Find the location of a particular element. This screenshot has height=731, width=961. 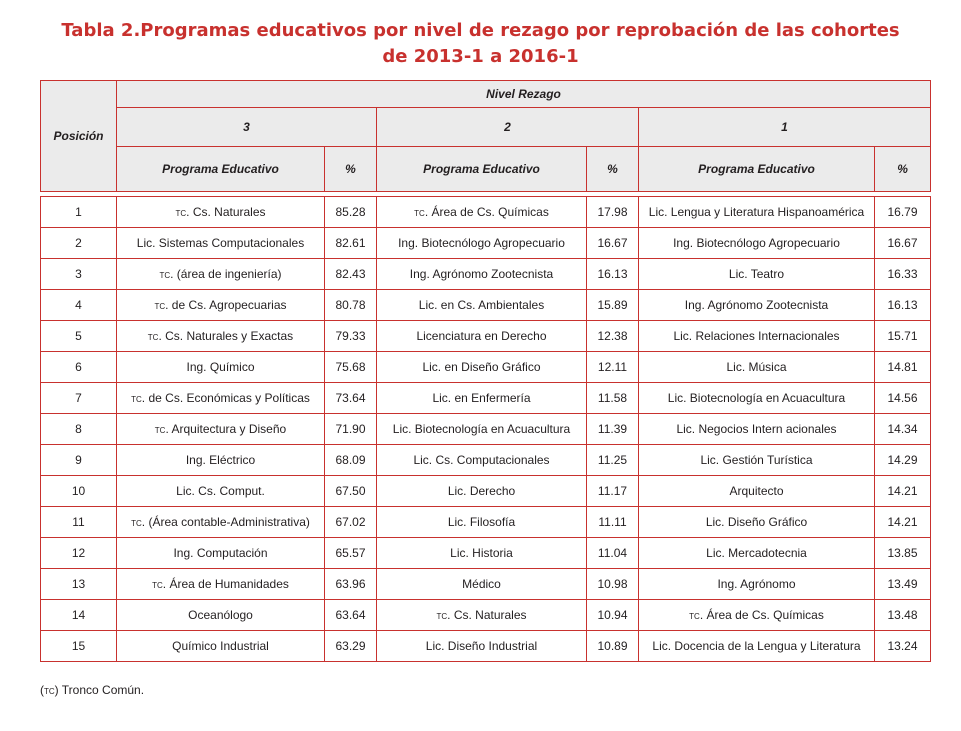

header-level-3: 3 is located at coordinates (246, 127).